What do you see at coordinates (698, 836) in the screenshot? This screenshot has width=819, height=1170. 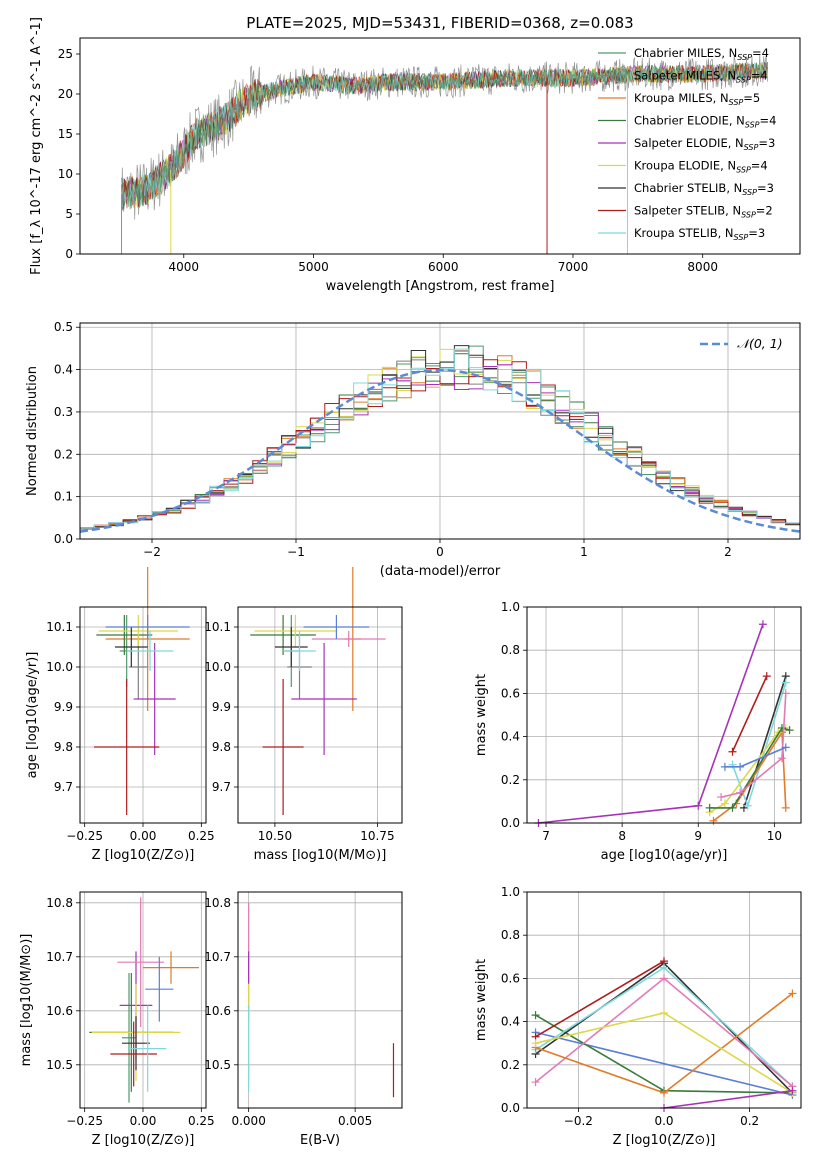 I see `x-tick-label: 9` at bounding box center [698, 836].